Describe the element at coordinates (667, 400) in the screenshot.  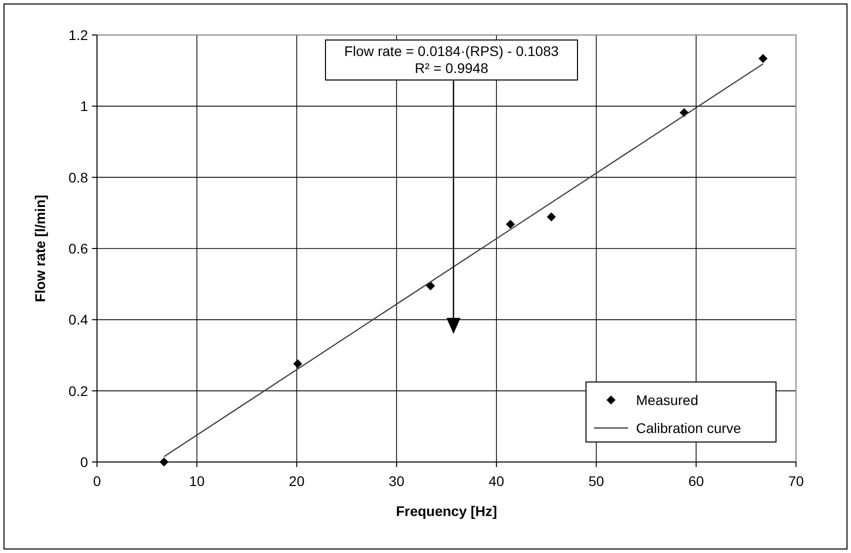
I see `legend-label: Measured` at that location.